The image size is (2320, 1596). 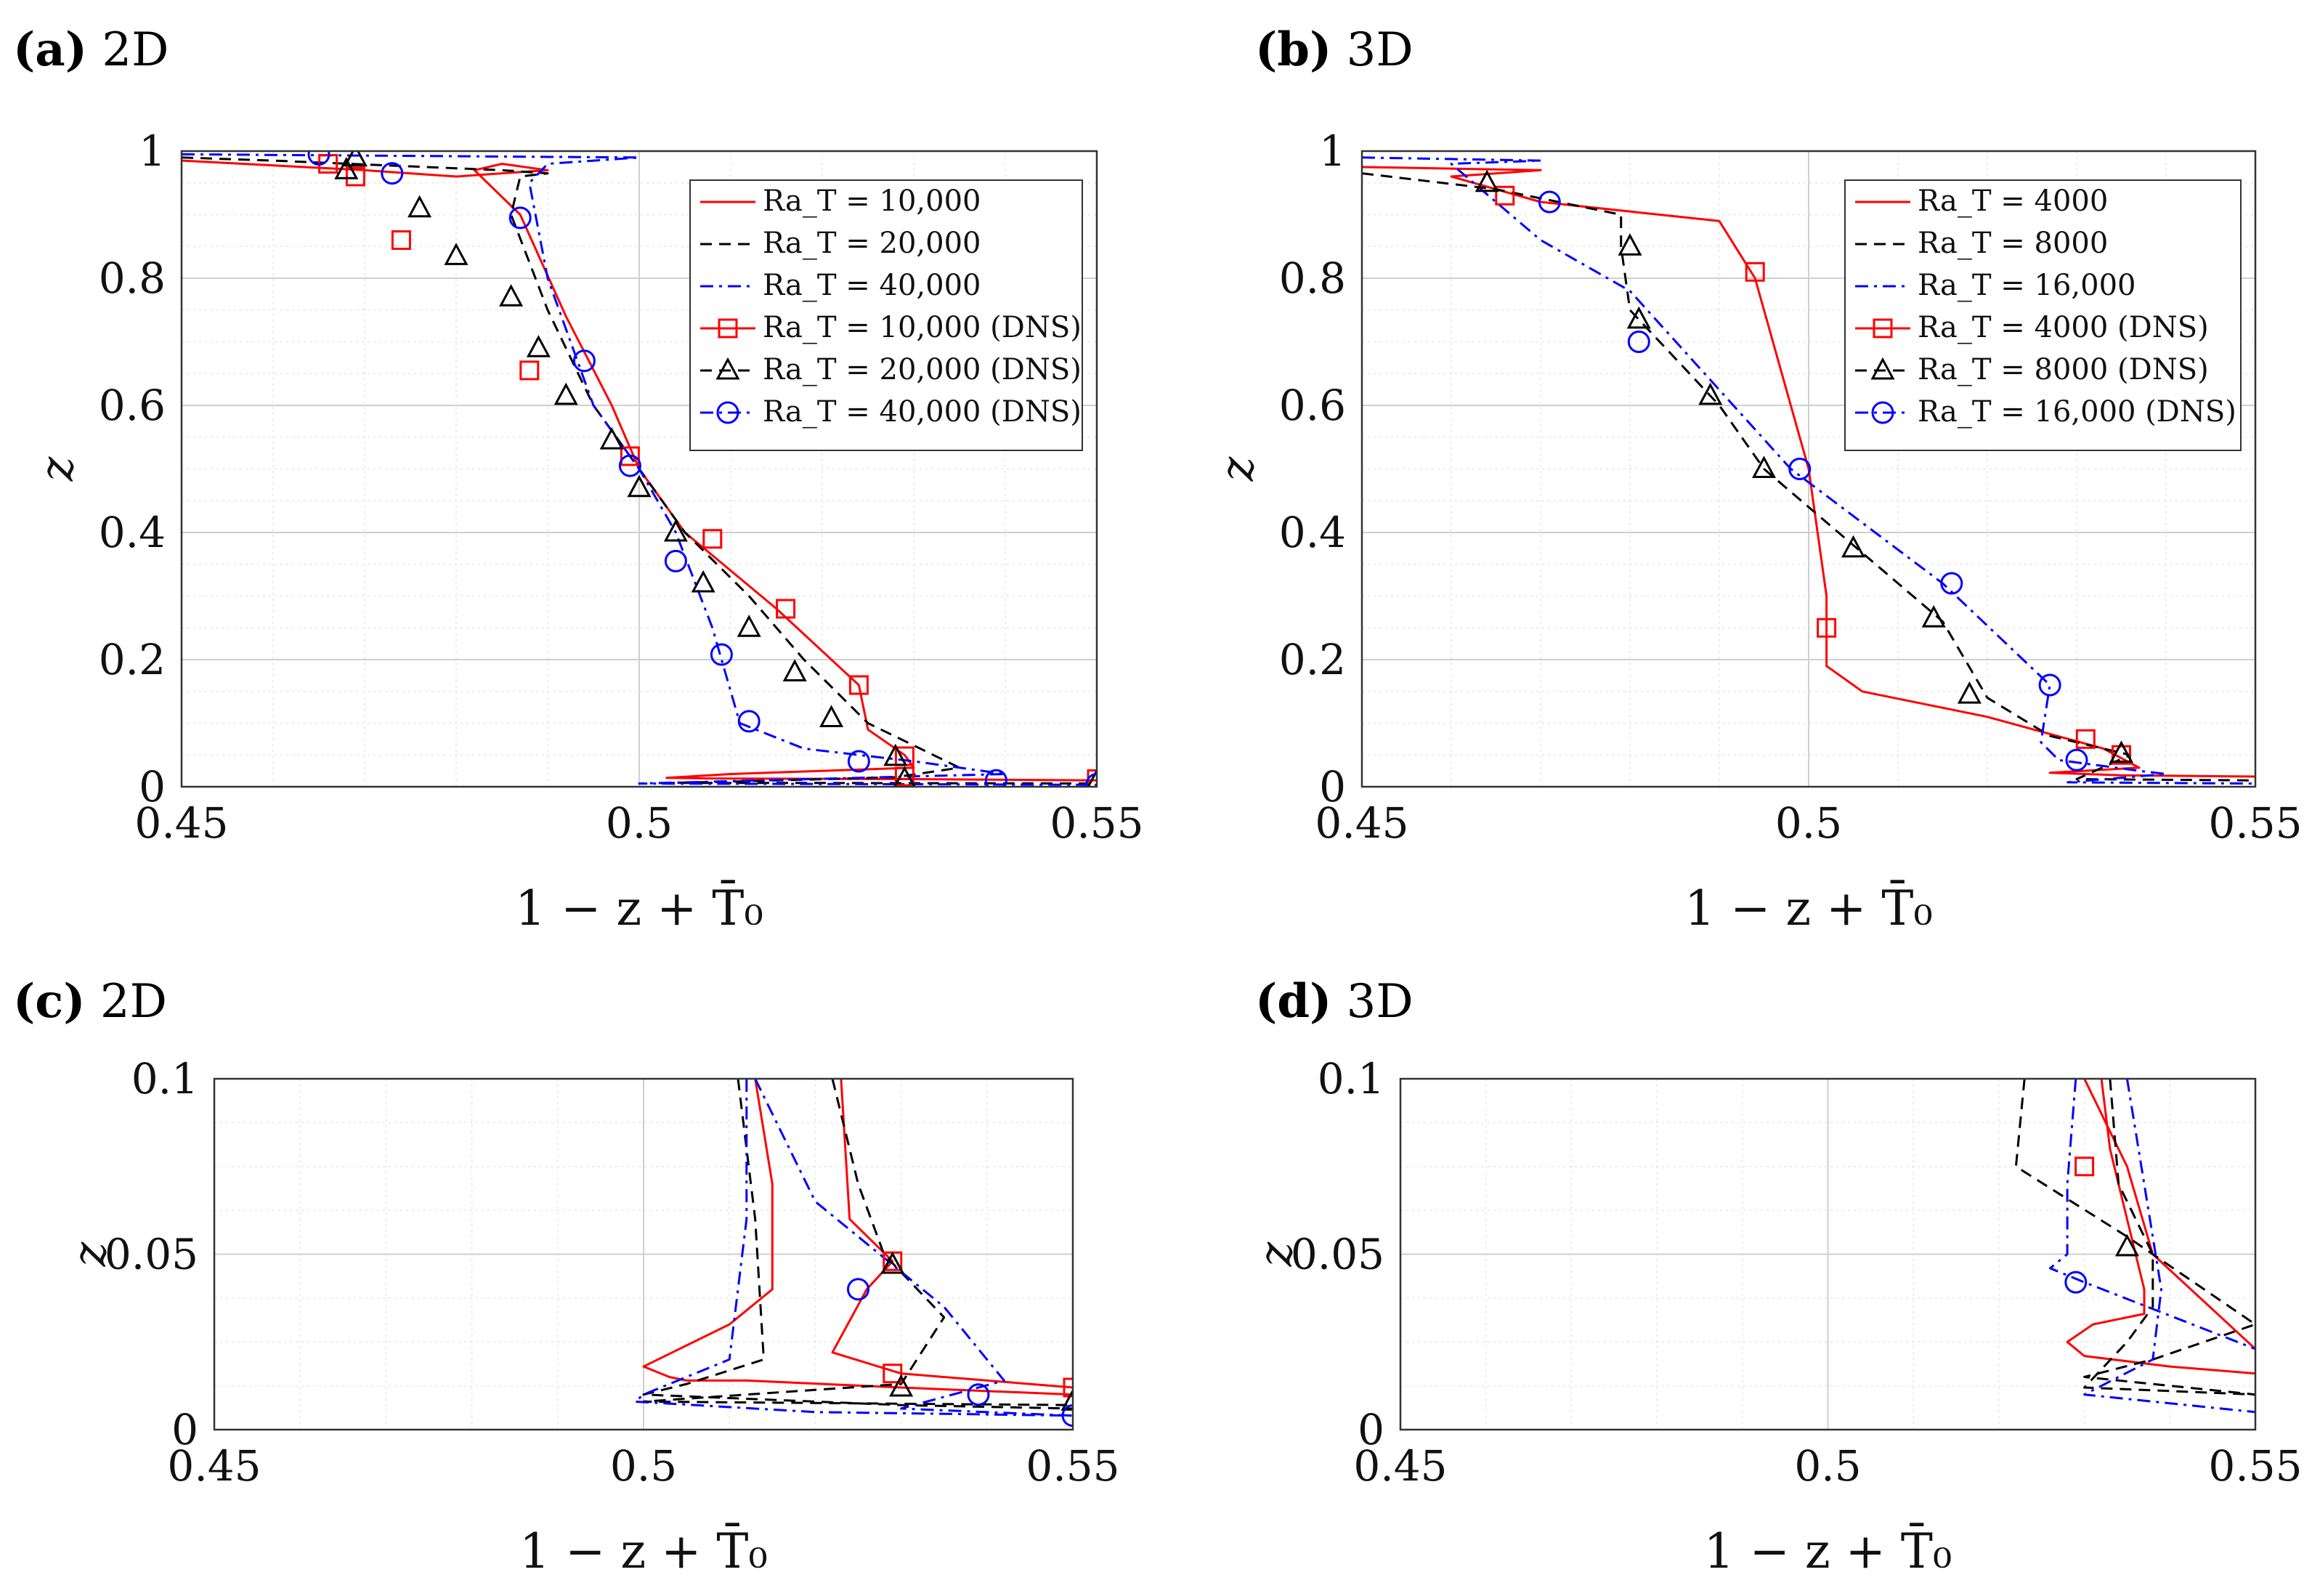 What do you see at coordinates (90, 1002) in the screenshot?
I see `panel-c-label: (c) 2D` at bounding box center [90, 1002].